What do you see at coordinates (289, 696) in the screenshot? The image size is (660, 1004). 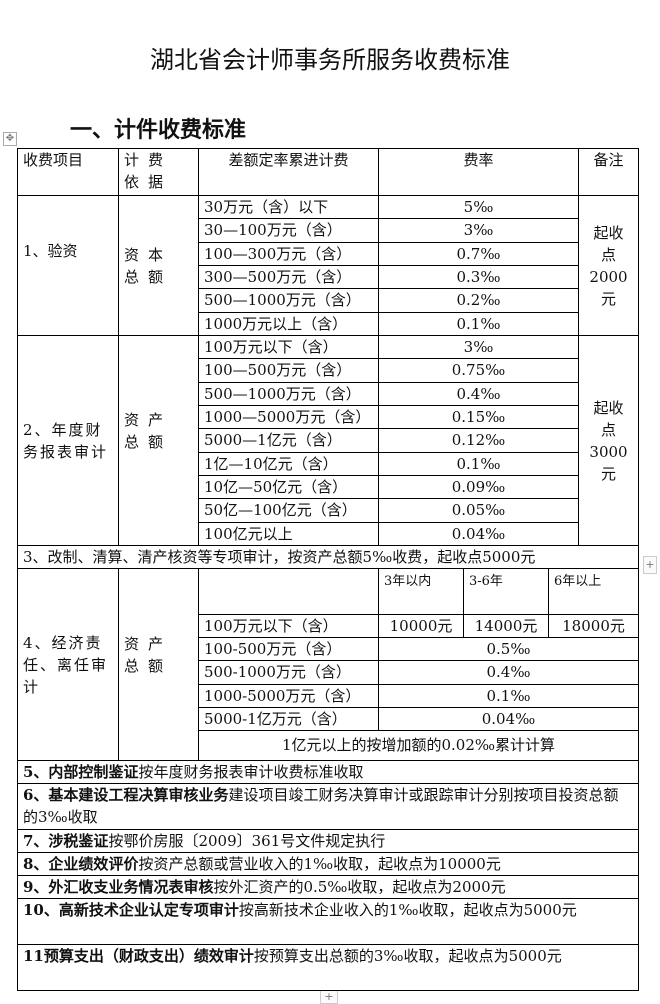 I see `tier-cell: 1000-5000万元（含）` at bounding box center [289, 696].